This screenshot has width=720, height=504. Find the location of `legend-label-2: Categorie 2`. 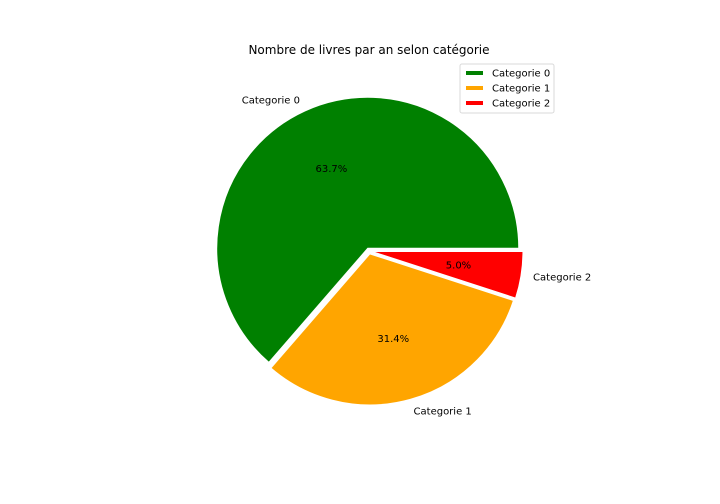

legend-label-2: Categorie 2 is located at coordinates (521, 104).